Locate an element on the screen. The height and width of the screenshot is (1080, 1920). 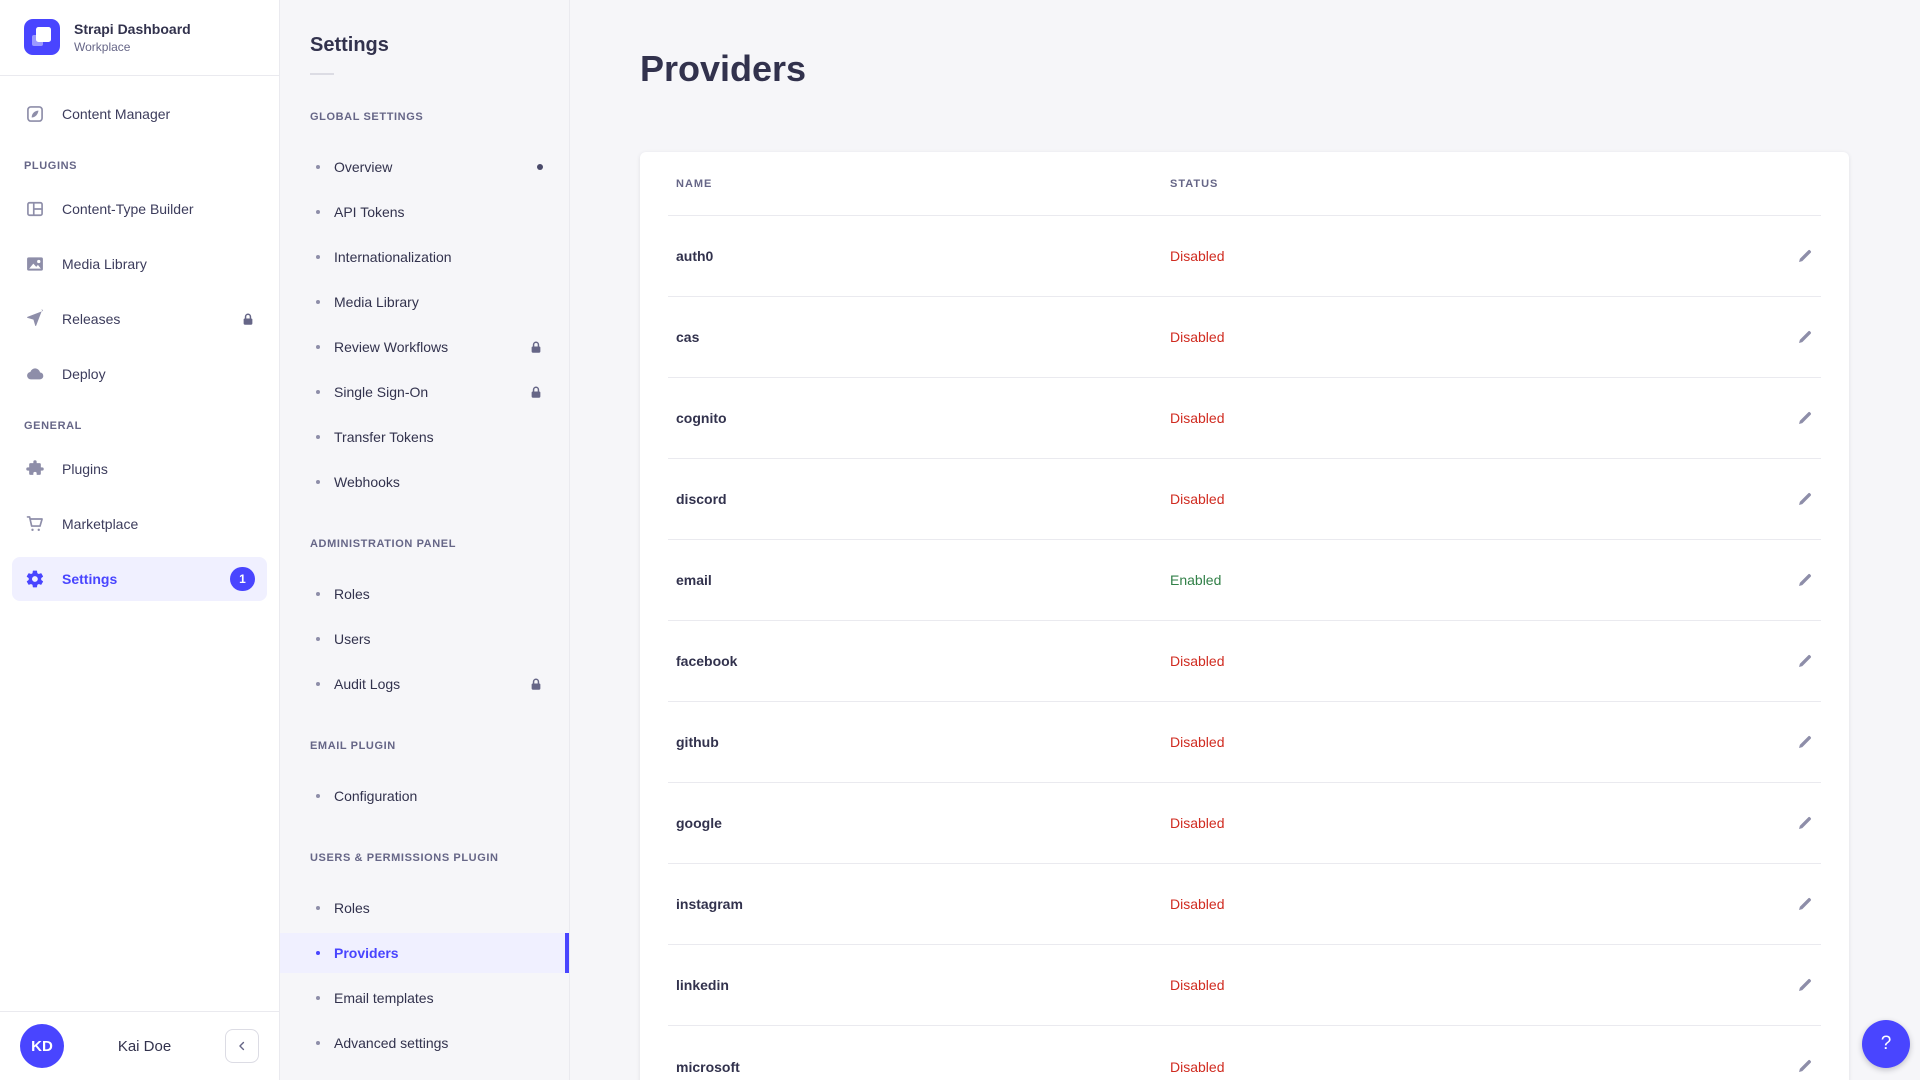
sidebar-item-label: Settings is located at coordinates (90, 579).